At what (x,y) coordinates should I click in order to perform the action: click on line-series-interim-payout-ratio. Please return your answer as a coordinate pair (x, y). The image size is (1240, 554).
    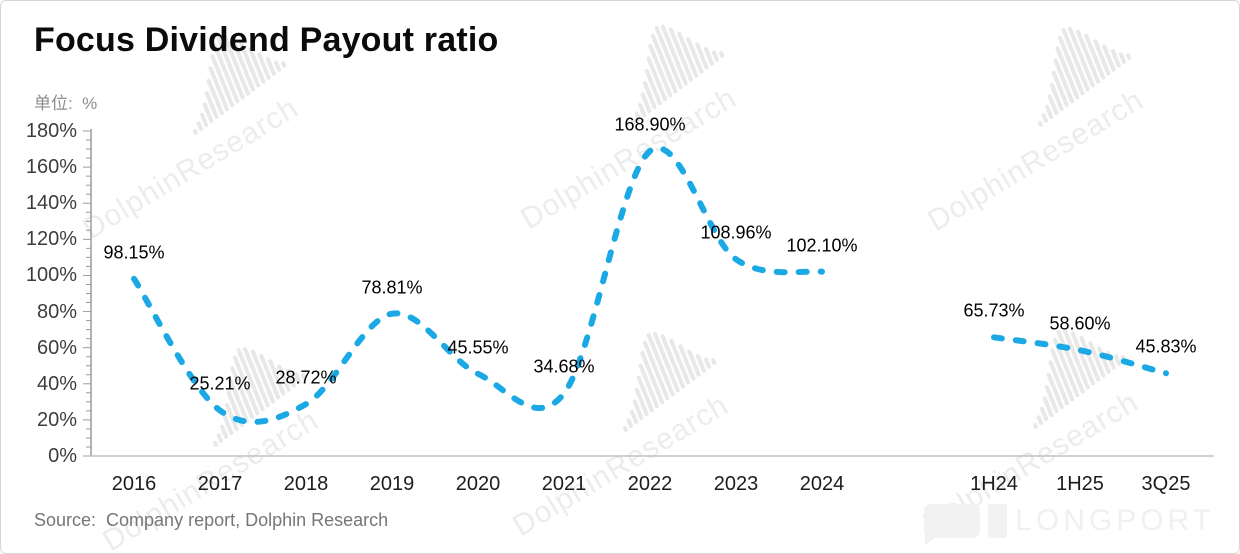
    Looking at the image, I should click on (1080, 355).